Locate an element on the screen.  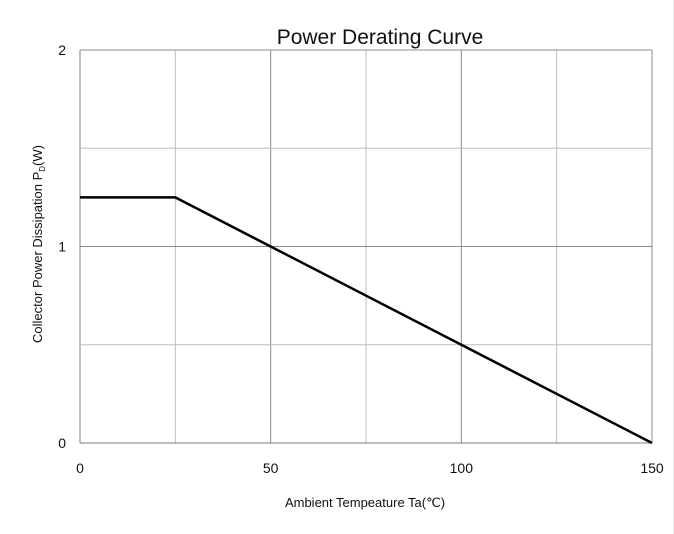
y-axis-label: Collector Power Dissipation PD(W) is located at coordinates (38, 244).